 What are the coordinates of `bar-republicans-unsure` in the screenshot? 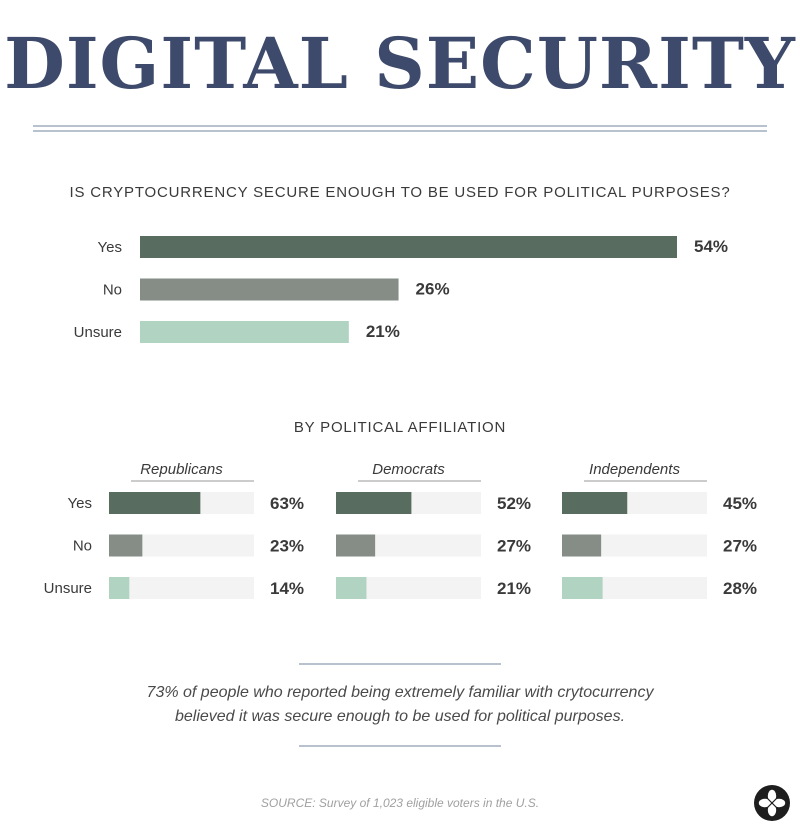 It's located at (119, 588).